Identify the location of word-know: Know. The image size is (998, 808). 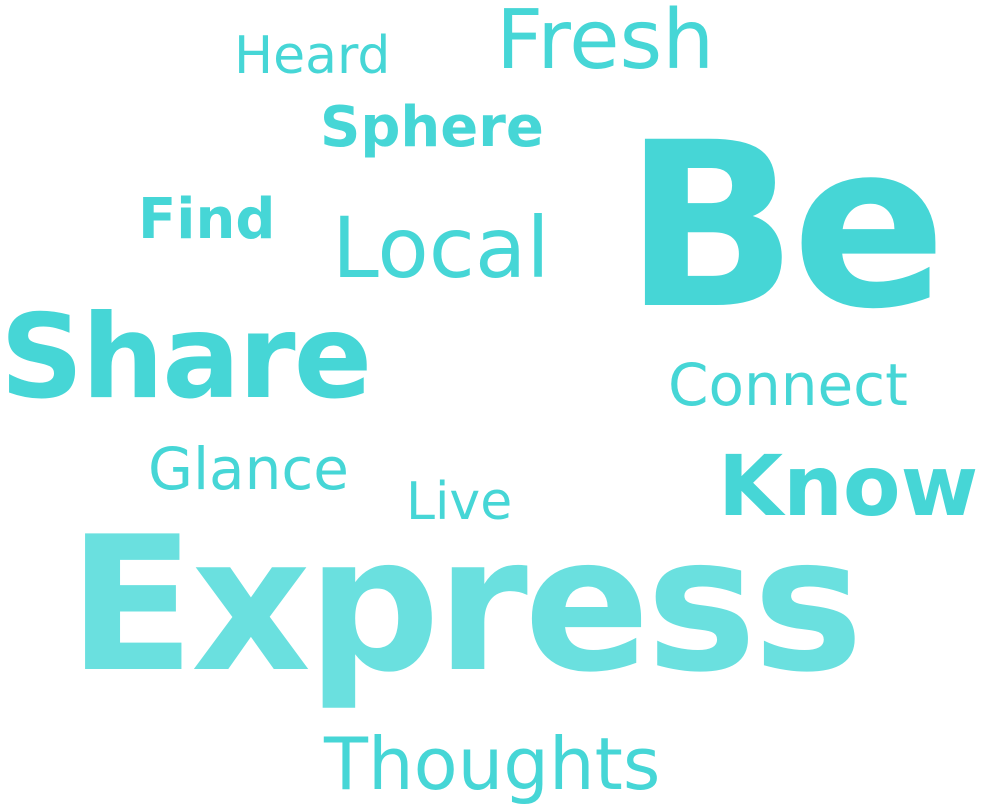
(848, 486).